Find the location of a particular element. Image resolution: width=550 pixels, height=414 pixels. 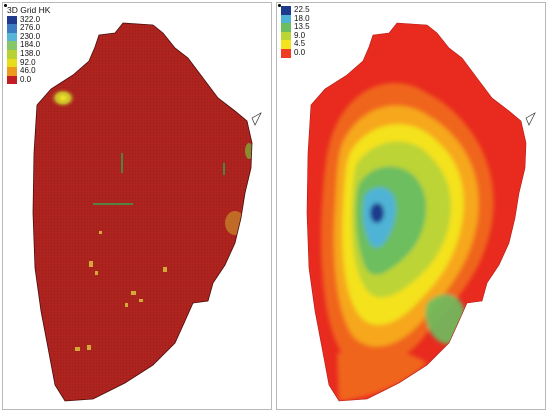

hk-outlier-cell is located at coordinates (256, 119).